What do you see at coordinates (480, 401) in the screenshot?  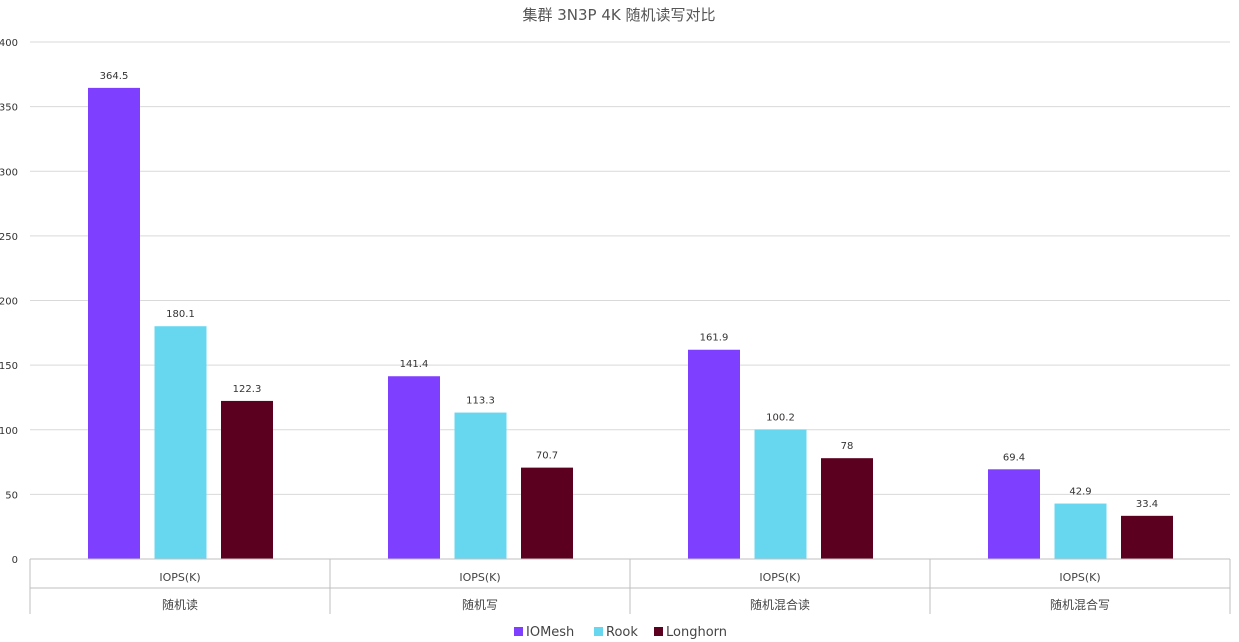 I see `data-label: 113.3` at bounding box center [480, 401].